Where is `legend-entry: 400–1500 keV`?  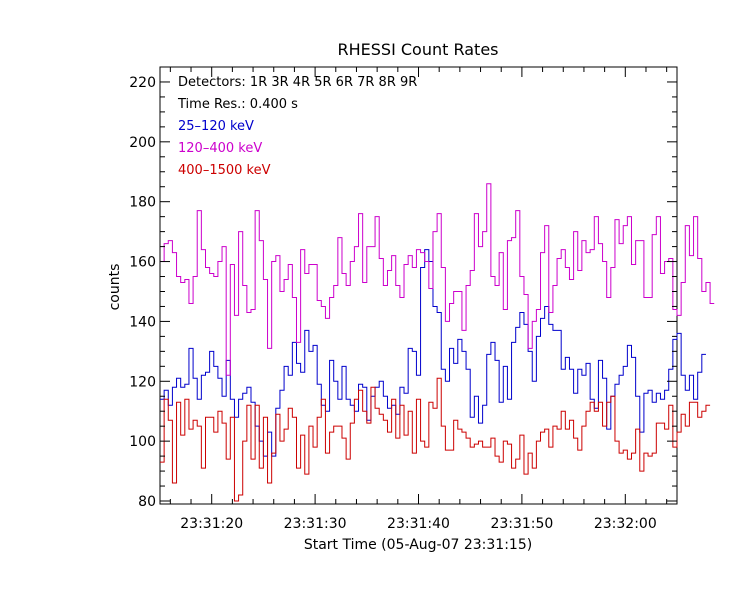 legend-entry: 400–1500 keV is located at coordinates (224, 170).